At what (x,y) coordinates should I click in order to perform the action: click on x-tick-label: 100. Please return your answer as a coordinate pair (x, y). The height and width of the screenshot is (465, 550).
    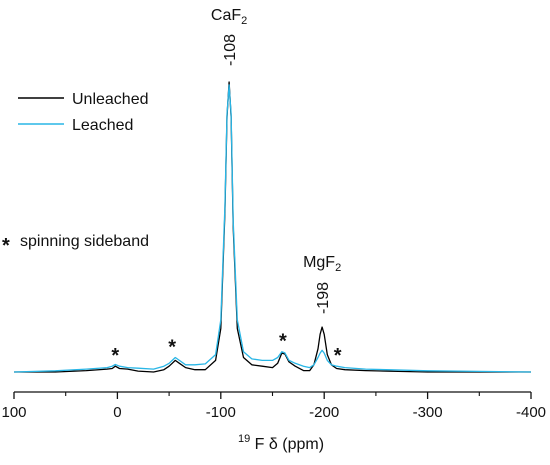
    Looking at the image, I should click on (13, 412).